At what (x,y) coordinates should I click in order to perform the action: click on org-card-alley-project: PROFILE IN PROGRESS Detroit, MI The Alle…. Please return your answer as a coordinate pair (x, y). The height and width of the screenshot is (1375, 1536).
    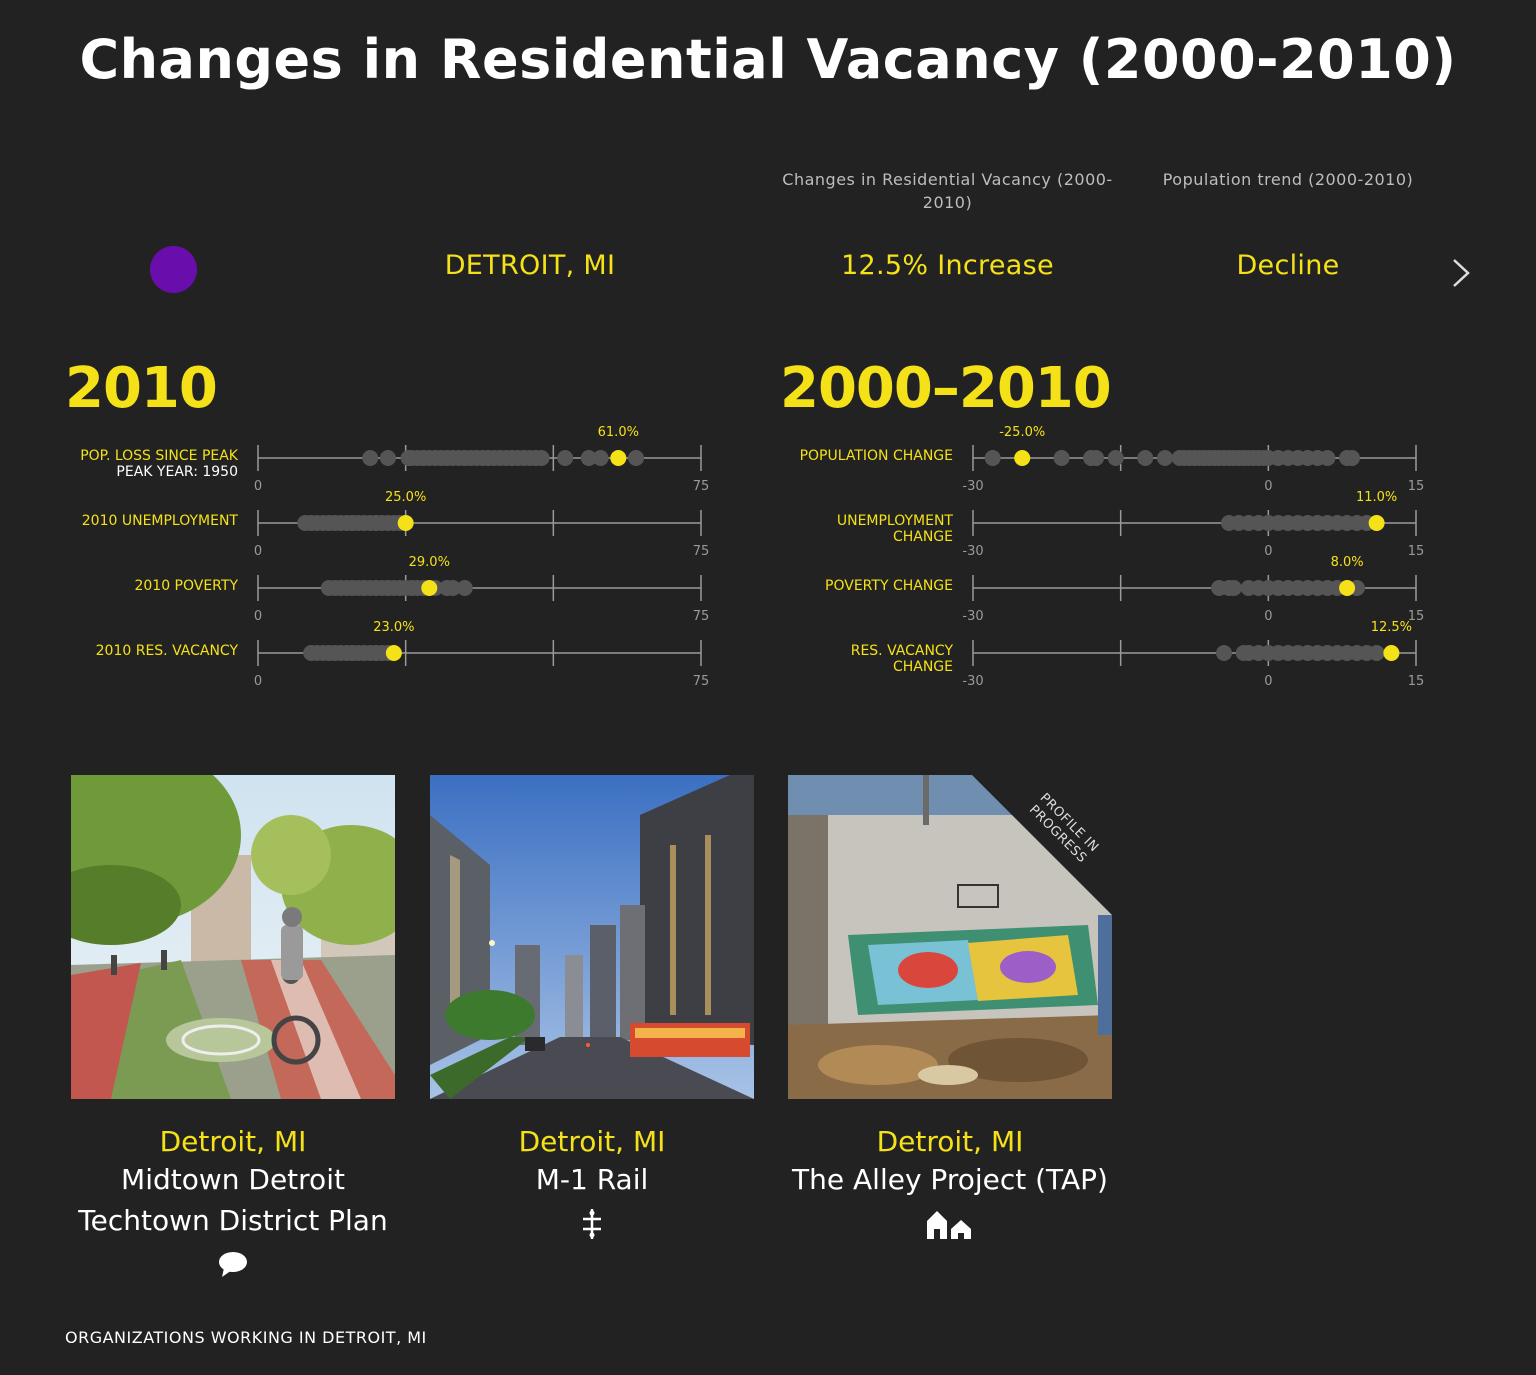
    Looking at the image, I should click on (950, 1007).